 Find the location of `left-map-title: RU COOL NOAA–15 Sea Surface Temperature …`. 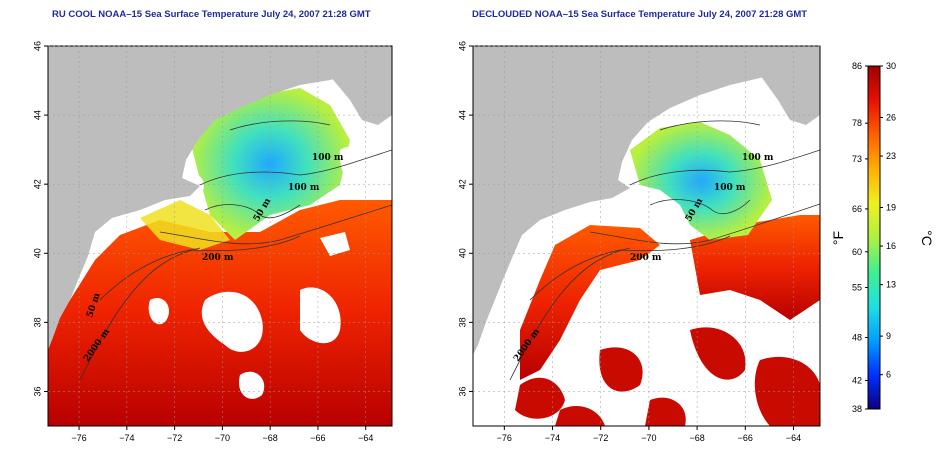

left-map-title: RU COOL NOAA–15 Sea Surface Temperature … is located at coordinates (211, 14).